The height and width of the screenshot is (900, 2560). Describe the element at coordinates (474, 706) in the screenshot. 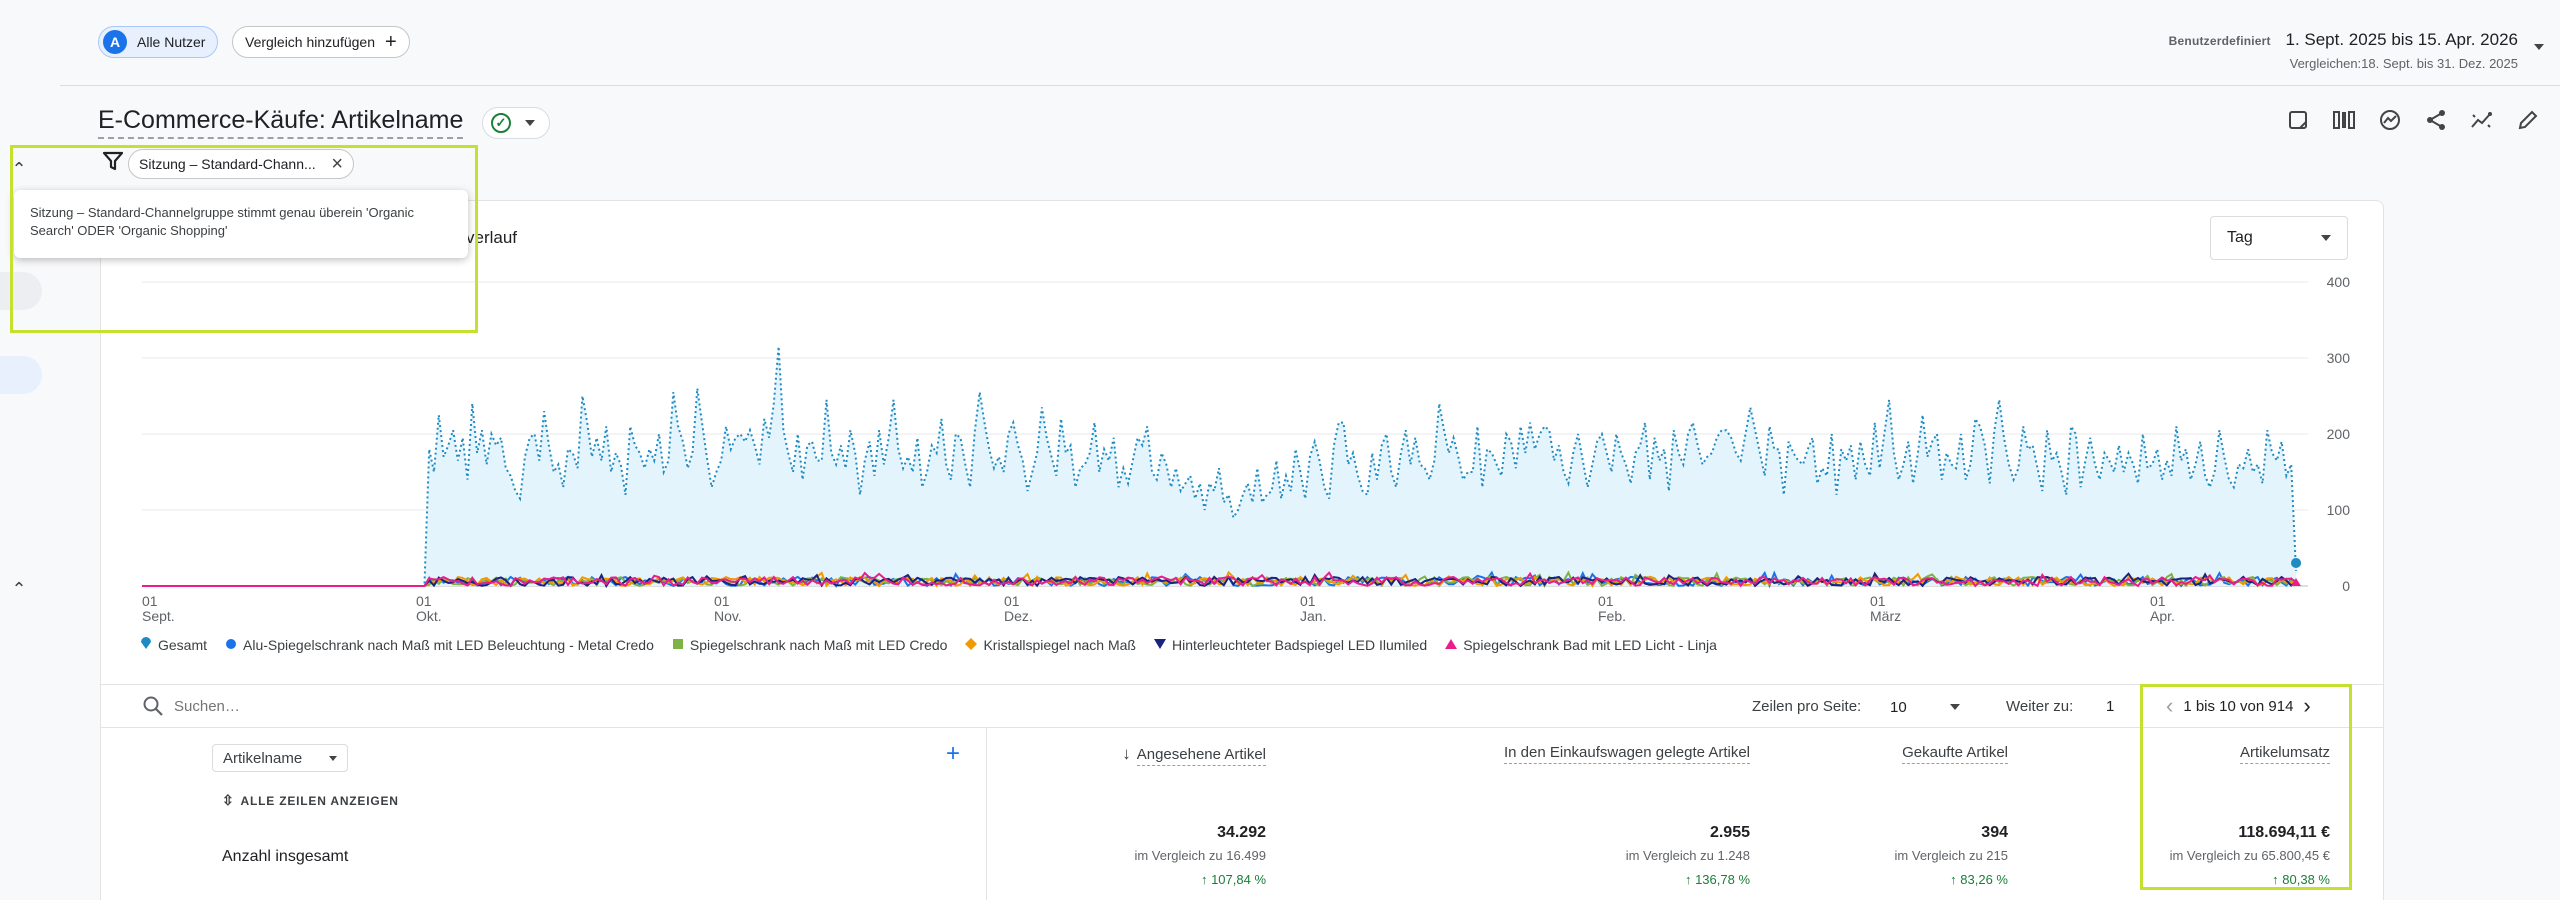

I see `search-input` at that location.